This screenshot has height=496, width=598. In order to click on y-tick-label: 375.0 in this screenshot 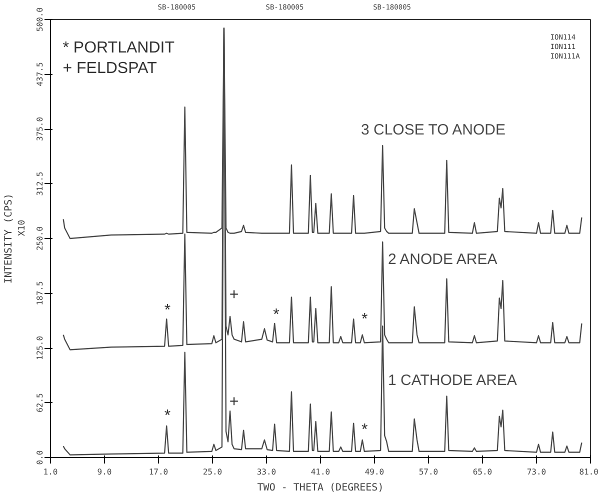, I will do `click(40, 129)`.